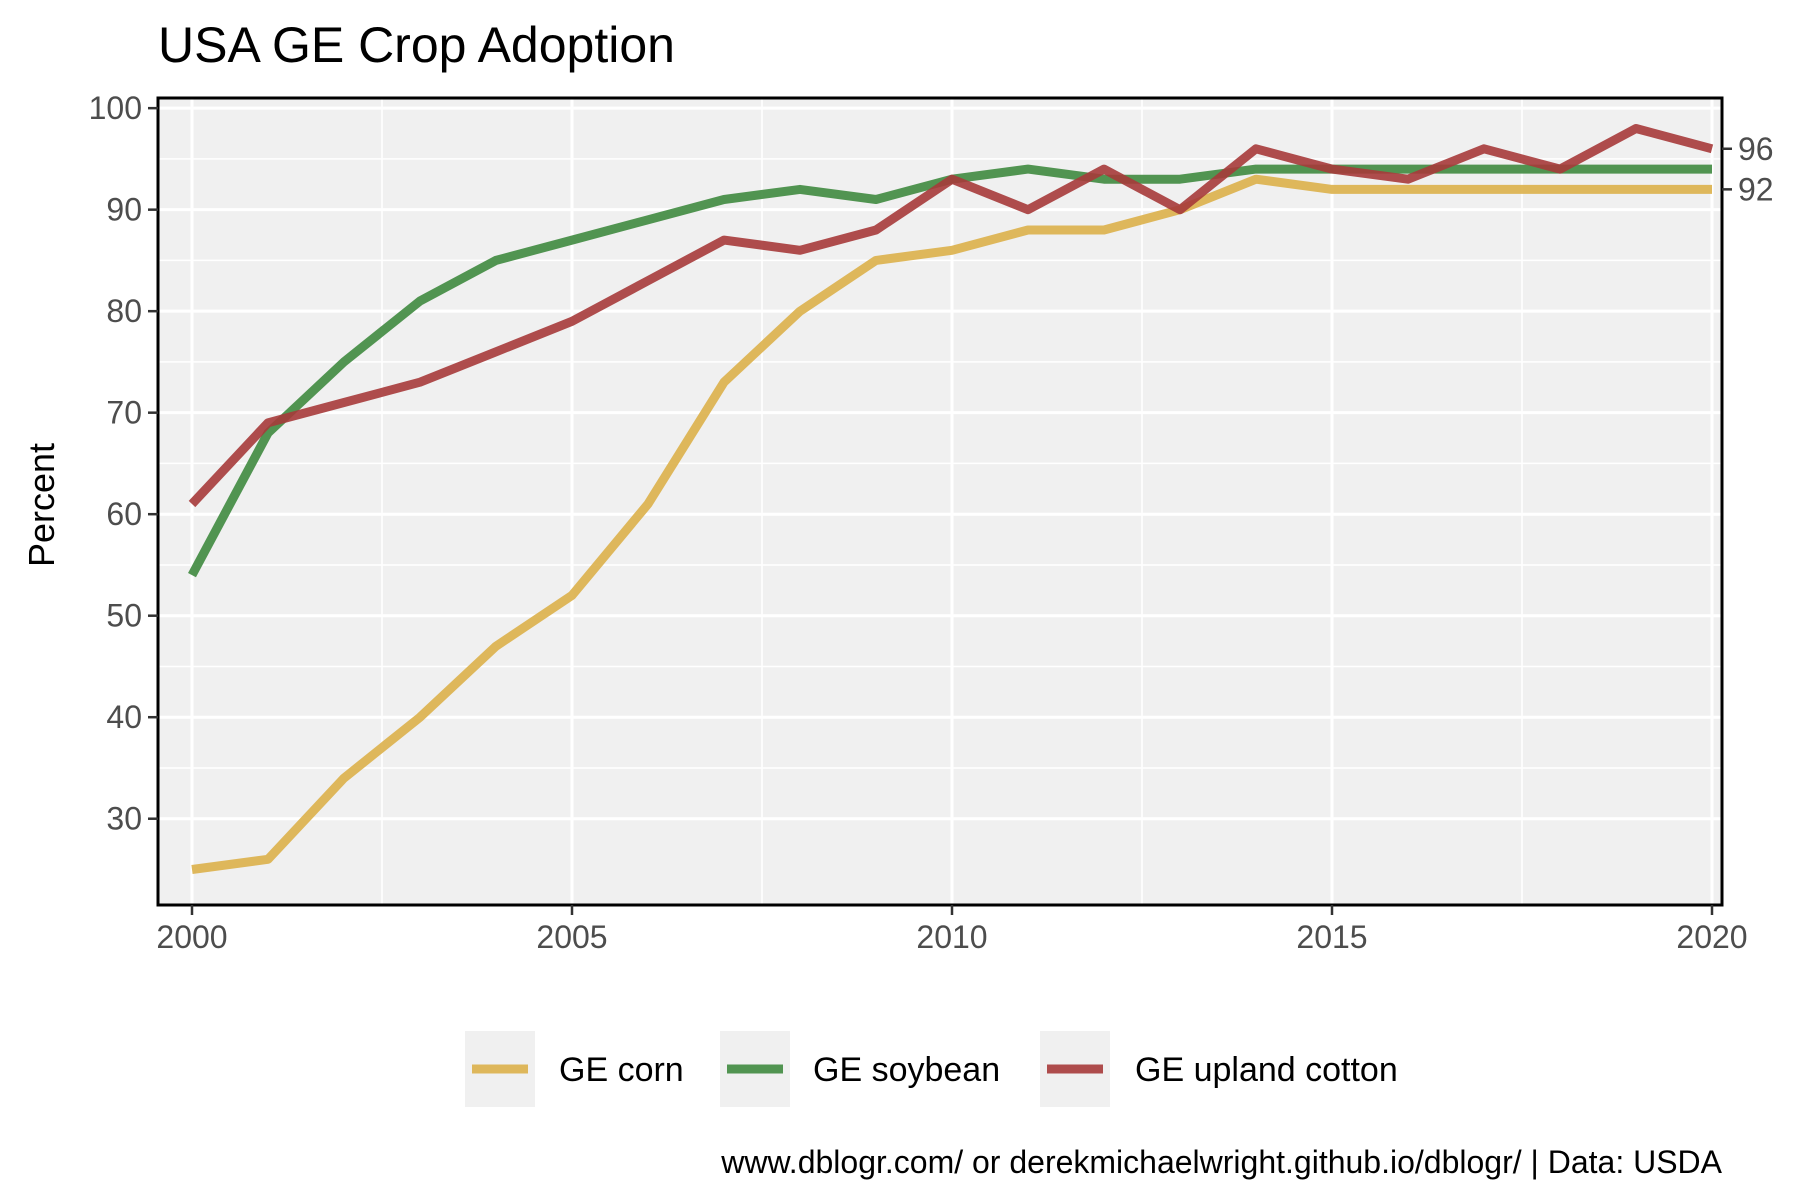  What do you see at coordinates (1756, 189) in the screenshot?
I see `right-tick-label: 92` at bounding box center [1756, 189].